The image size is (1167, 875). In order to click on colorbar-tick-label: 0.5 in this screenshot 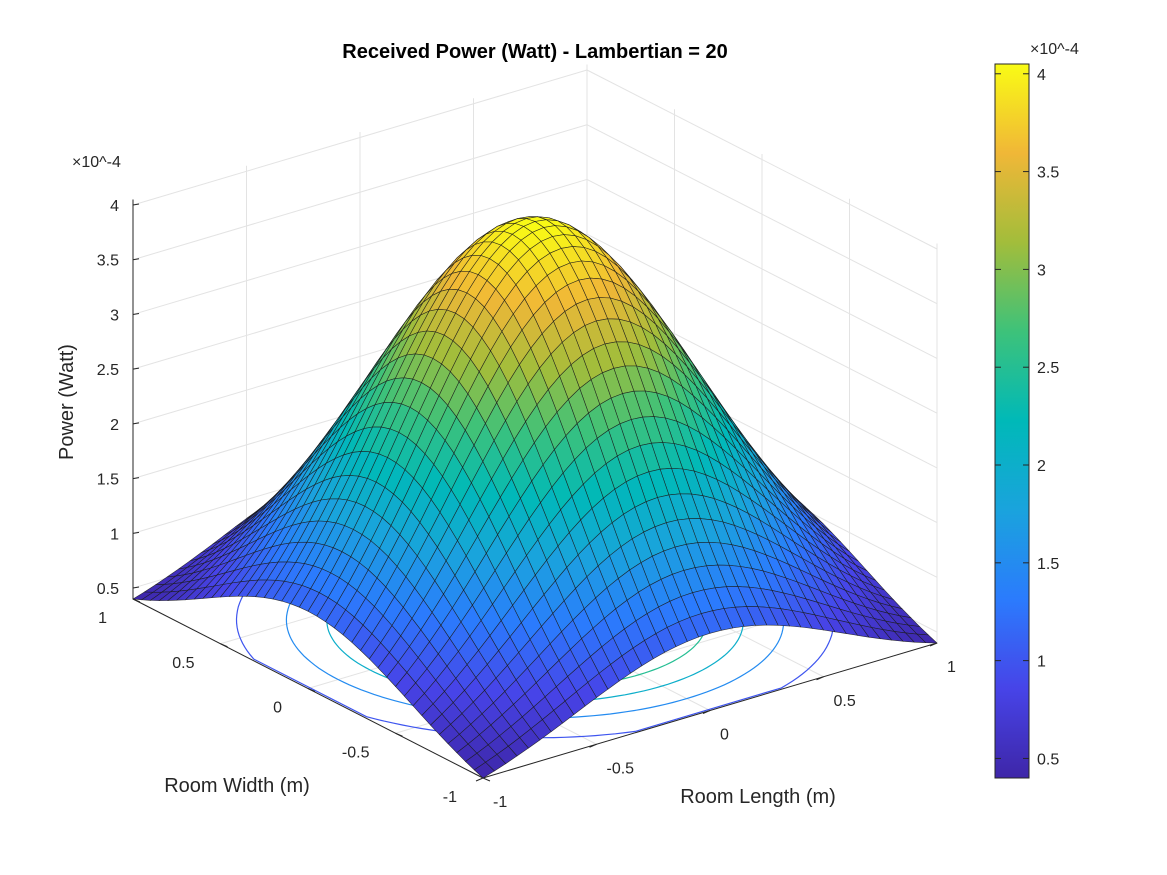, I will do `click(1048, 759)`.